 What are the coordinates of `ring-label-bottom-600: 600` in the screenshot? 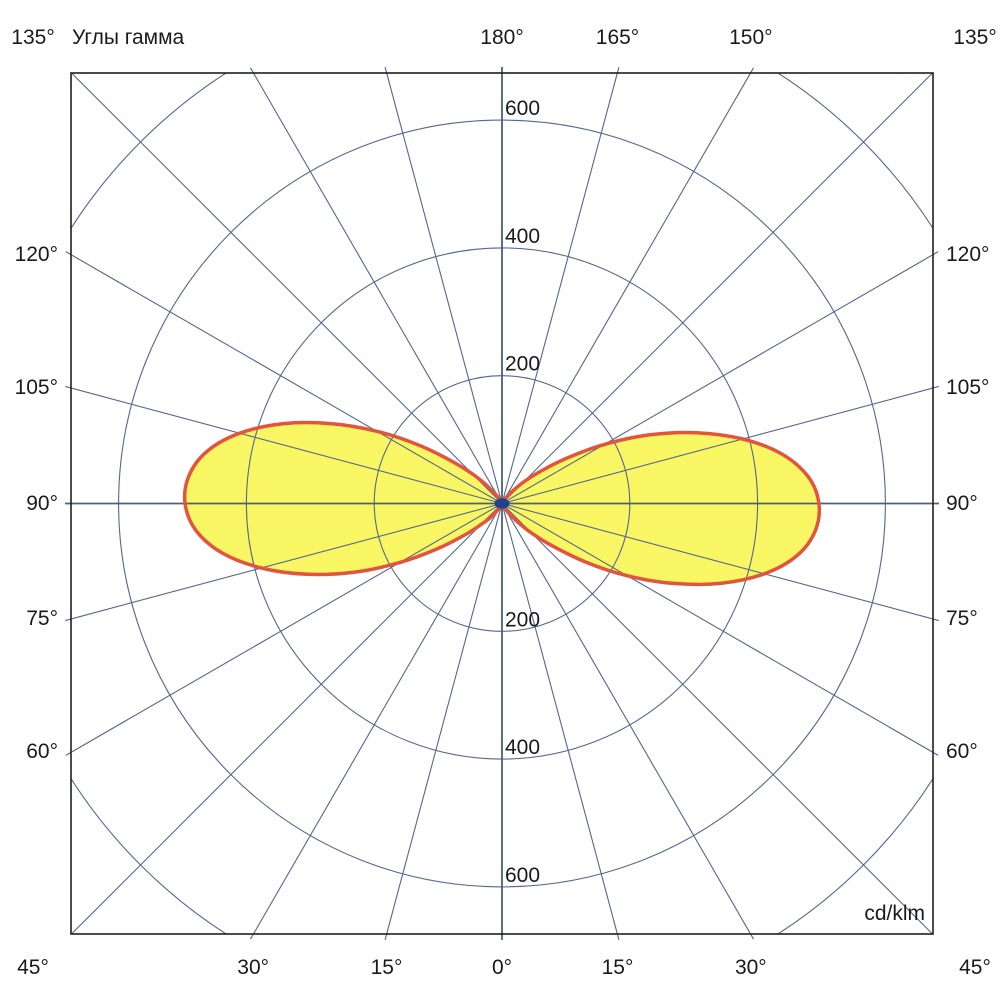 It's located at (522, 875).